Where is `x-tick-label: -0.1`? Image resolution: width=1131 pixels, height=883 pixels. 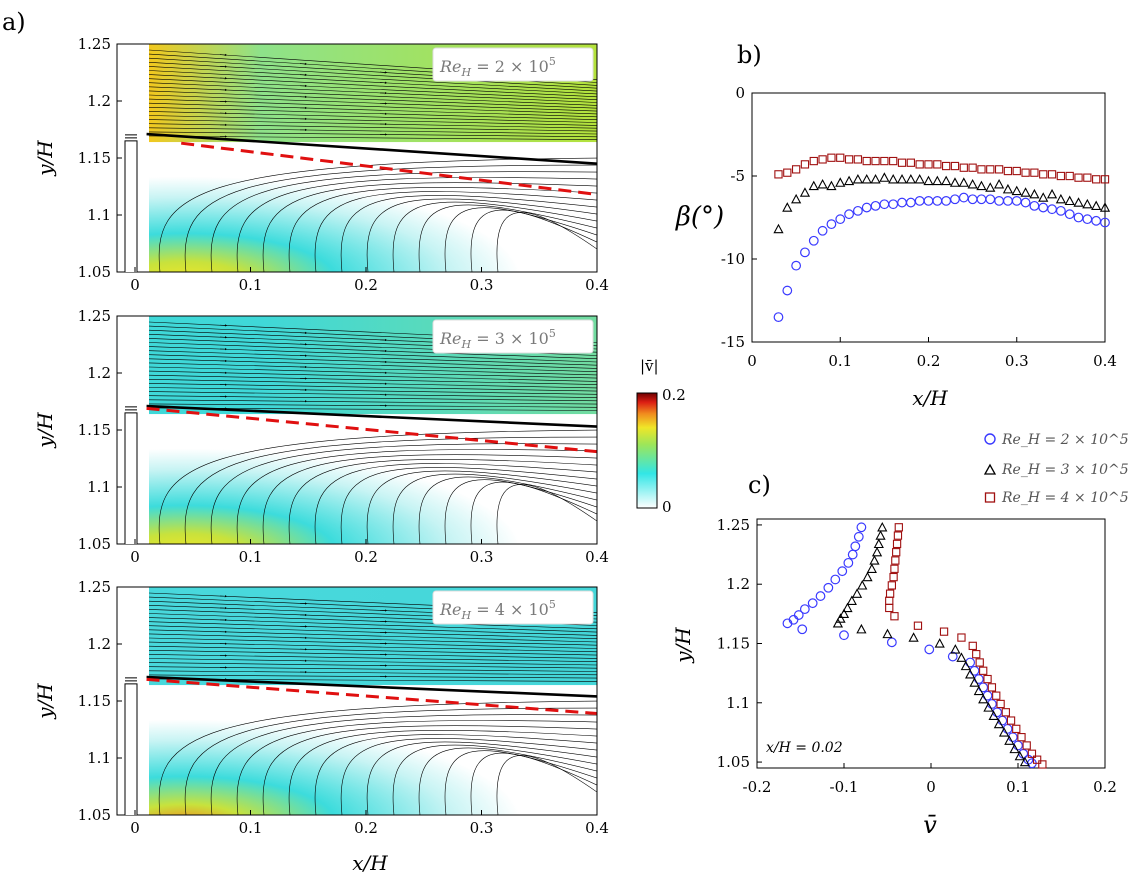
x-tick-label: -0.1 is located at coordinates (844, 787).